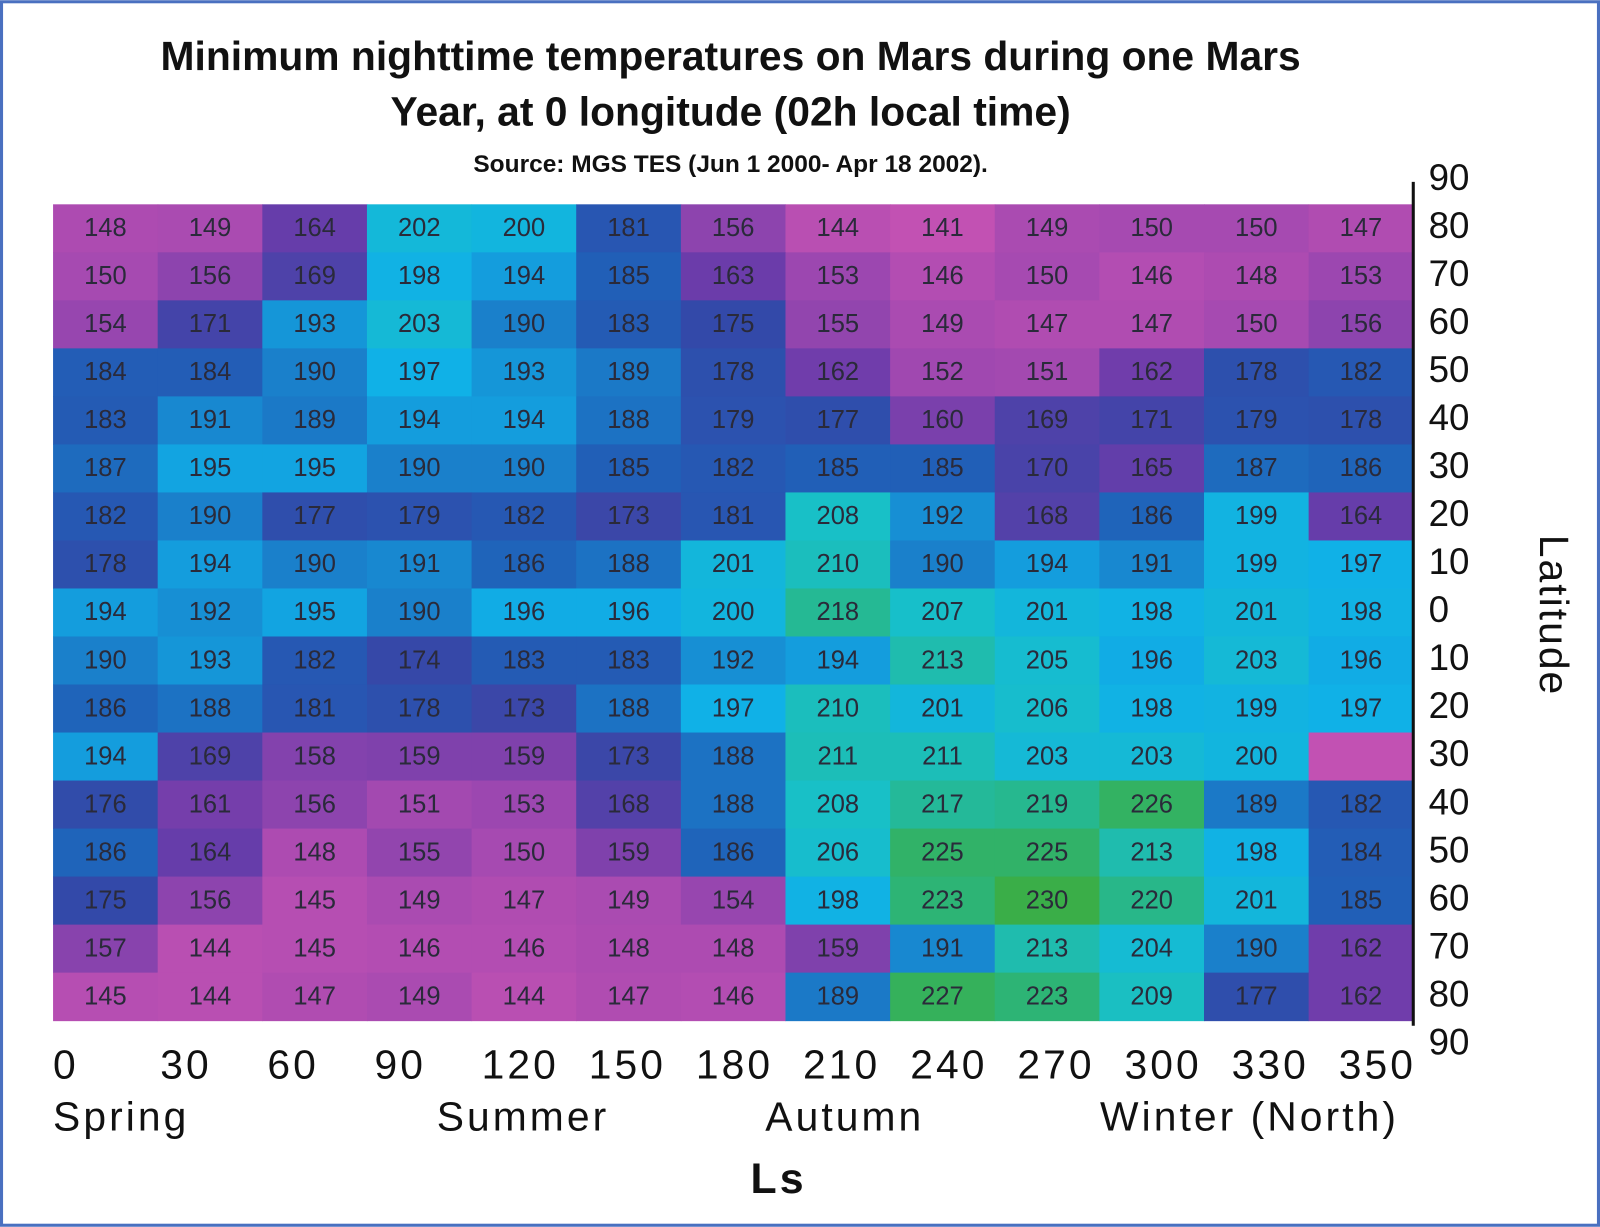 The height and width of the screenshot is (1227, 1600). I want to click on cell-label: 145, so click(314, 948).